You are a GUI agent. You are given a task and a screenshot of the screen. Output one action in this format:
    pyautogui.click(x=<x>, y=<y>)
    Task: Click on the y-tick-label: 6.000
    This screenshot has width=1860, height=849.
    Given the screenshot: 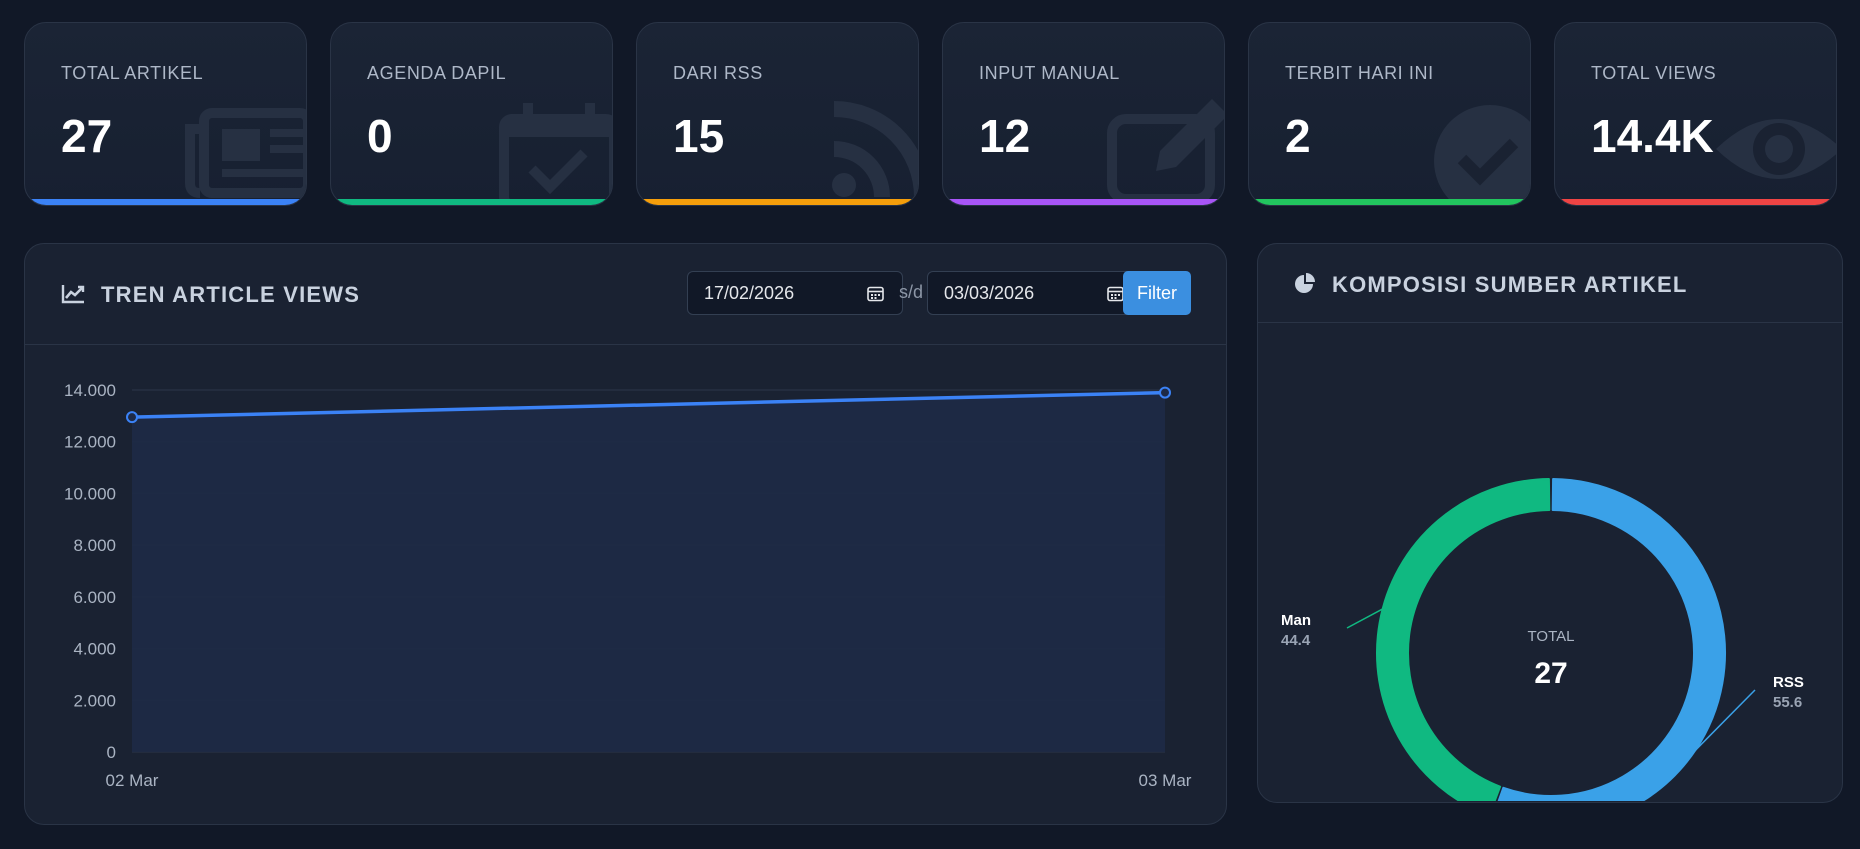 What is the action you would take?
    pyautogui.click(x=94, y=597)
    